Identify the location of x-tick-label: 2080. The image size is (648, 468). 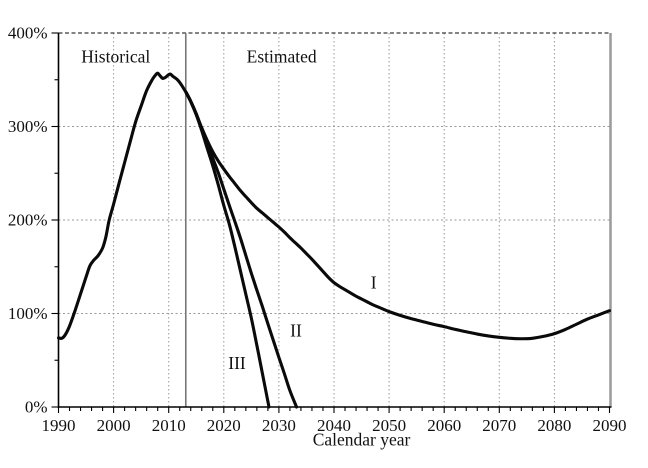
(554, 425).